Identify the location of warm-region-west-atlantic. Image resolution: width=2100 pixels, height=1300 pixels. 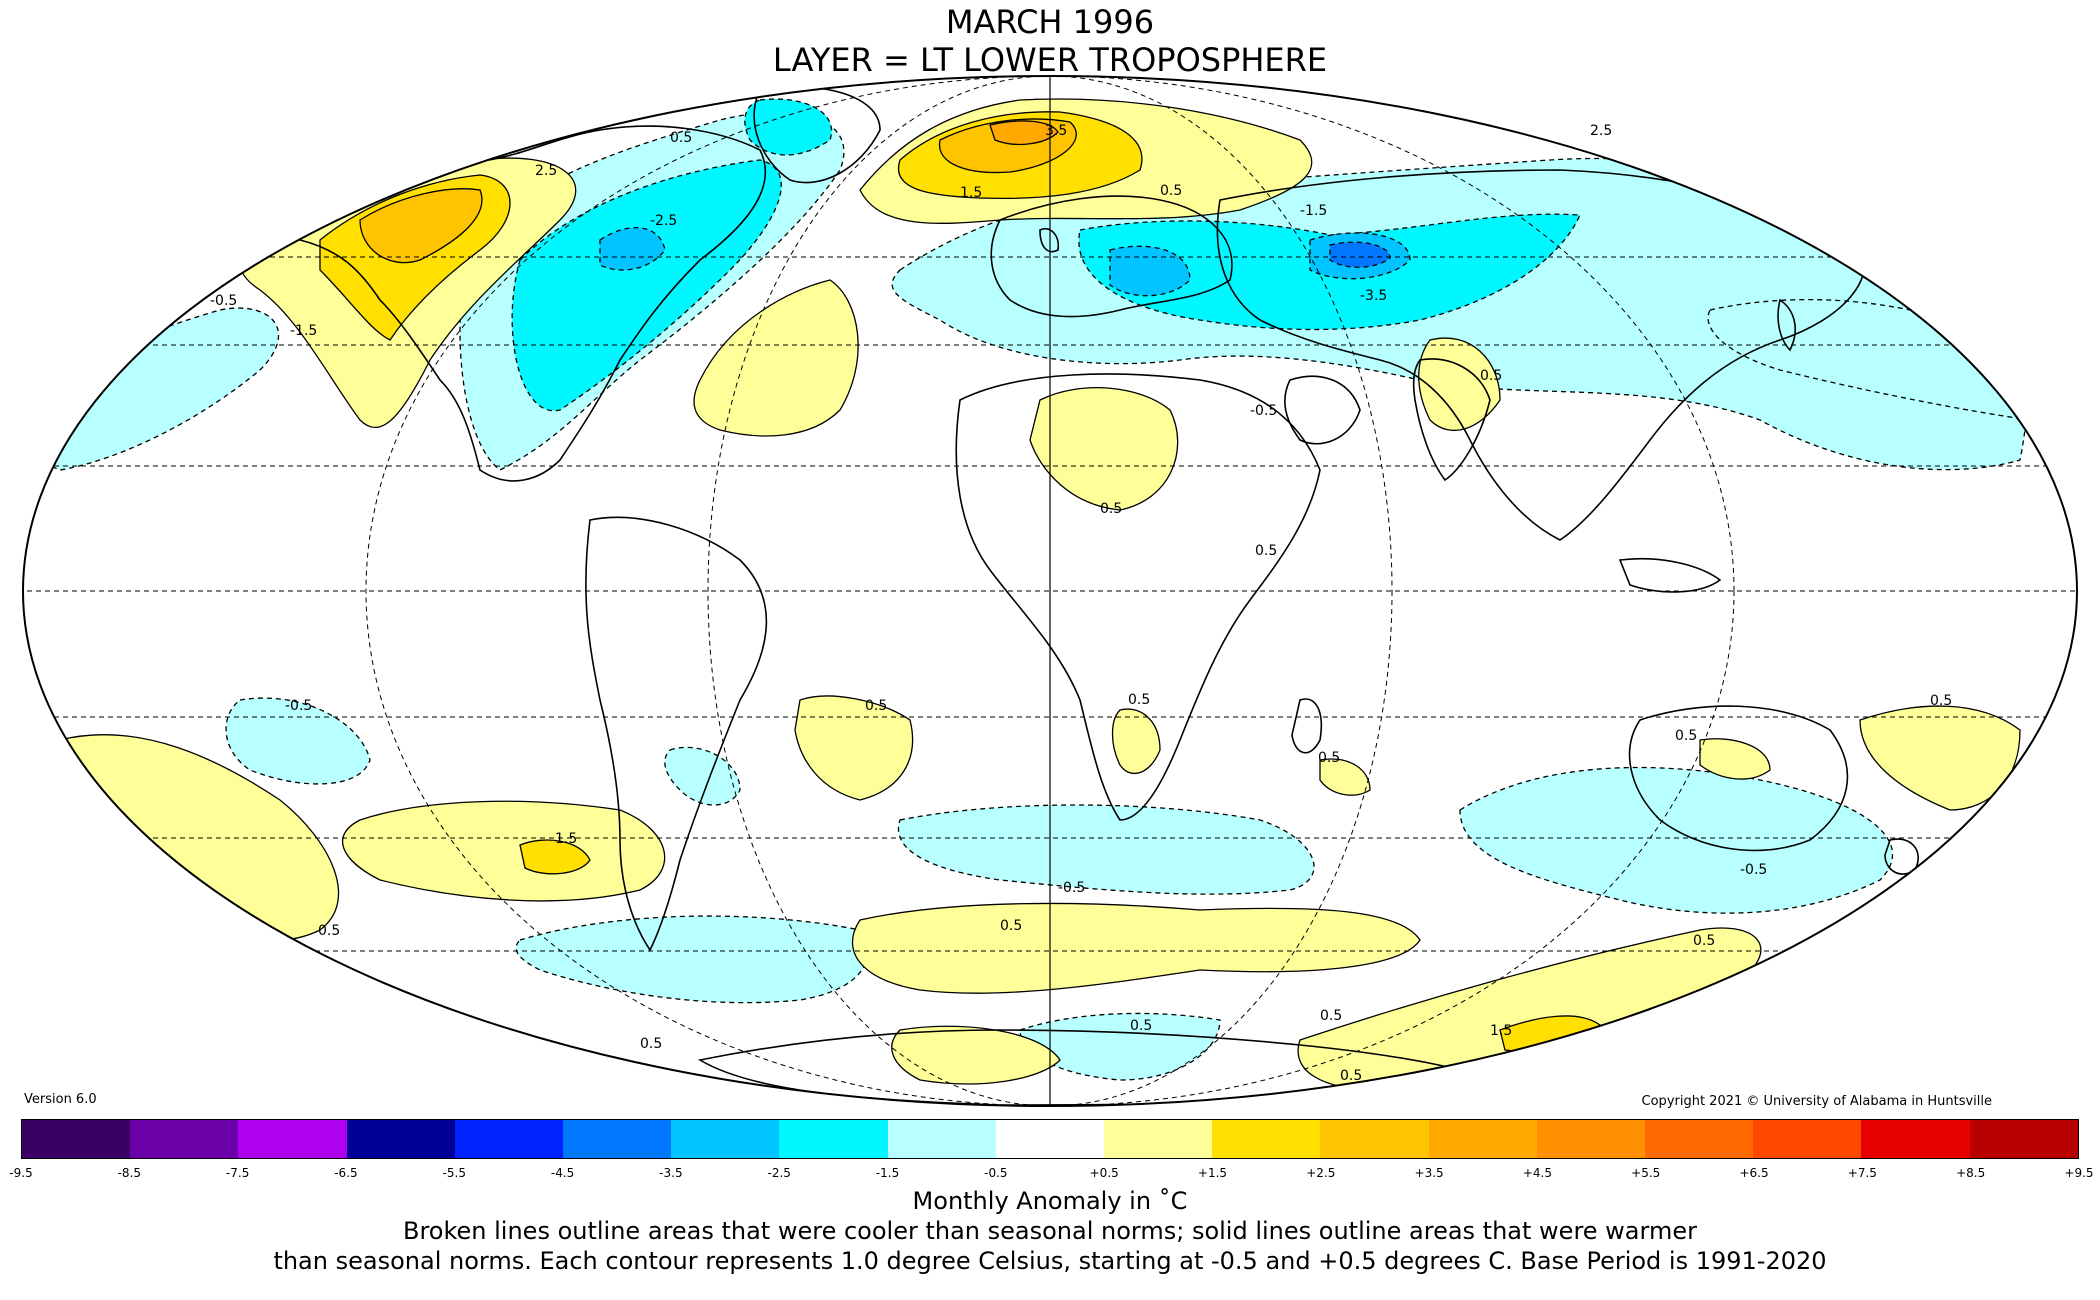
(776, 358).